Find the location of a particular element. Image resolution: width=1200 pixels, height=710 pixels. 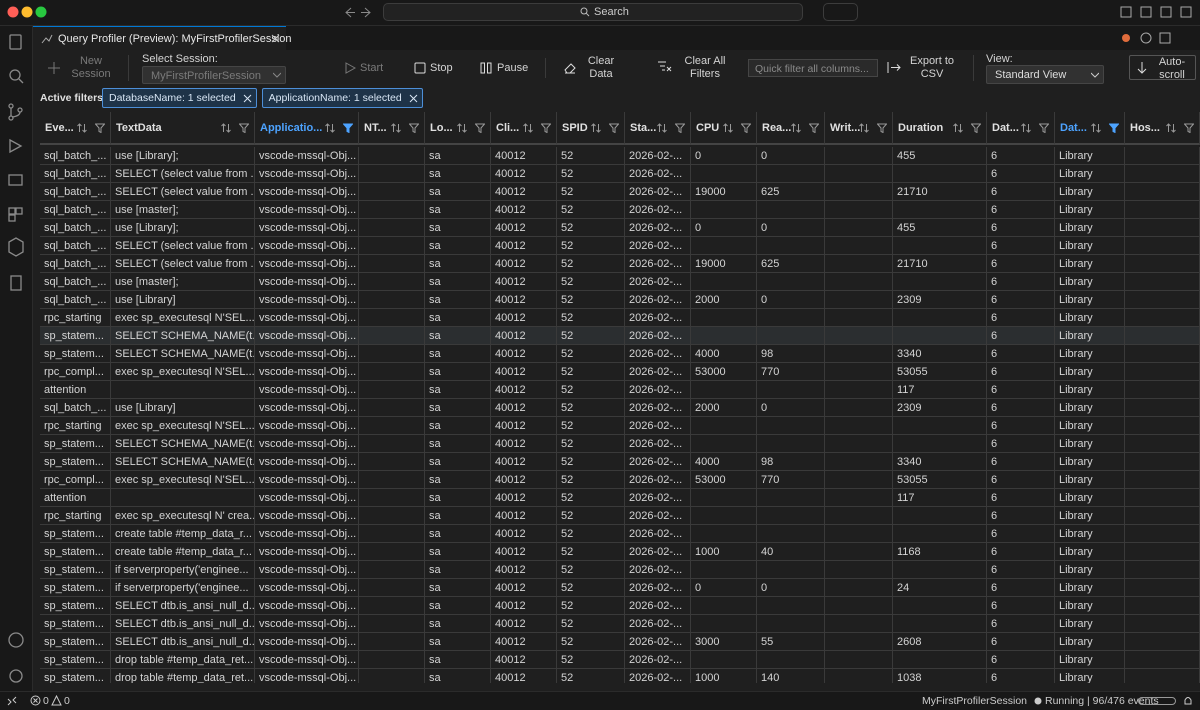

filter-chip: DatabaseName: 1 selected is located at coordinates (179, 98).